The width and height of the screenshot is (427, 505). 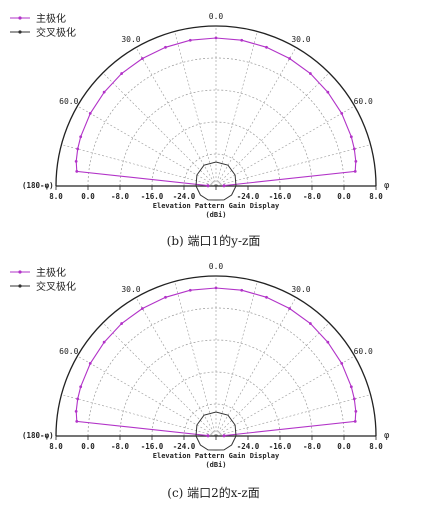 What do you see at coordinates (68, 101) in the screenshot?
I see `angle-label: 60.0` at bounding box center [68, 101].